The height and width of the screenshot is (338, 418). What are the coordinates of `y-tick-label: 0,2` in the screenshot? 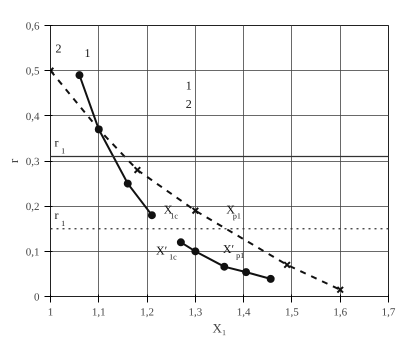 It's located at (33, 207).